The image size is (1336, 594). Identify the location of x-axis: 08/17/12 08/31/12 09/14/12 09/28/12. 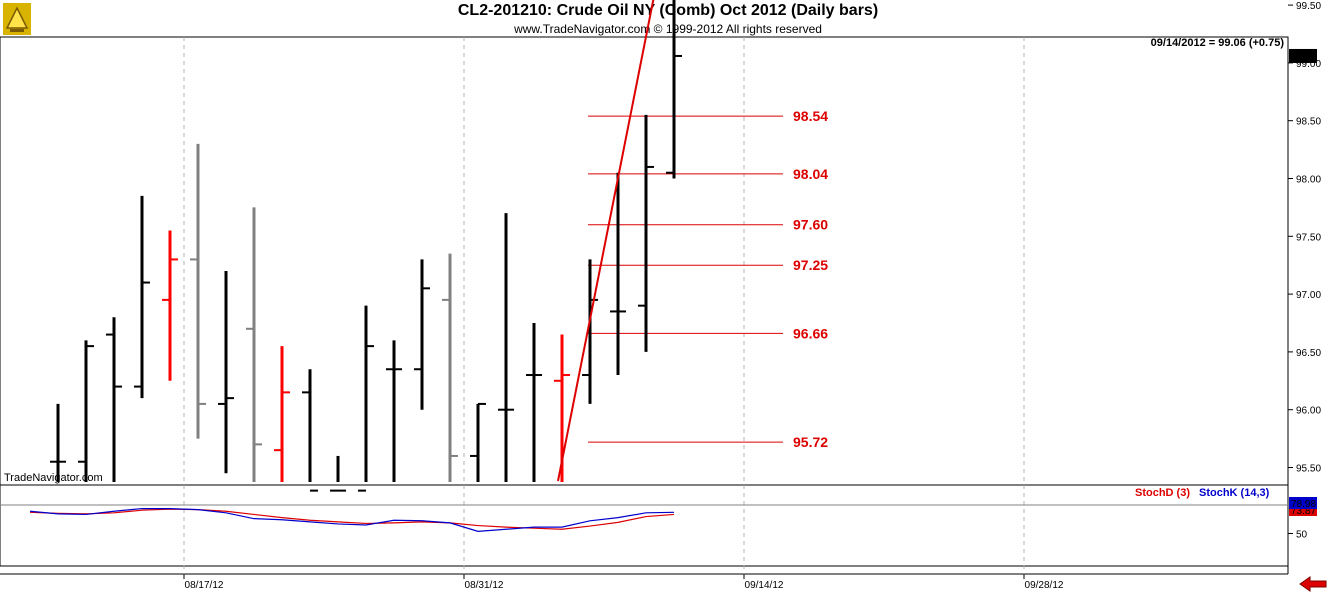
(623, 582).